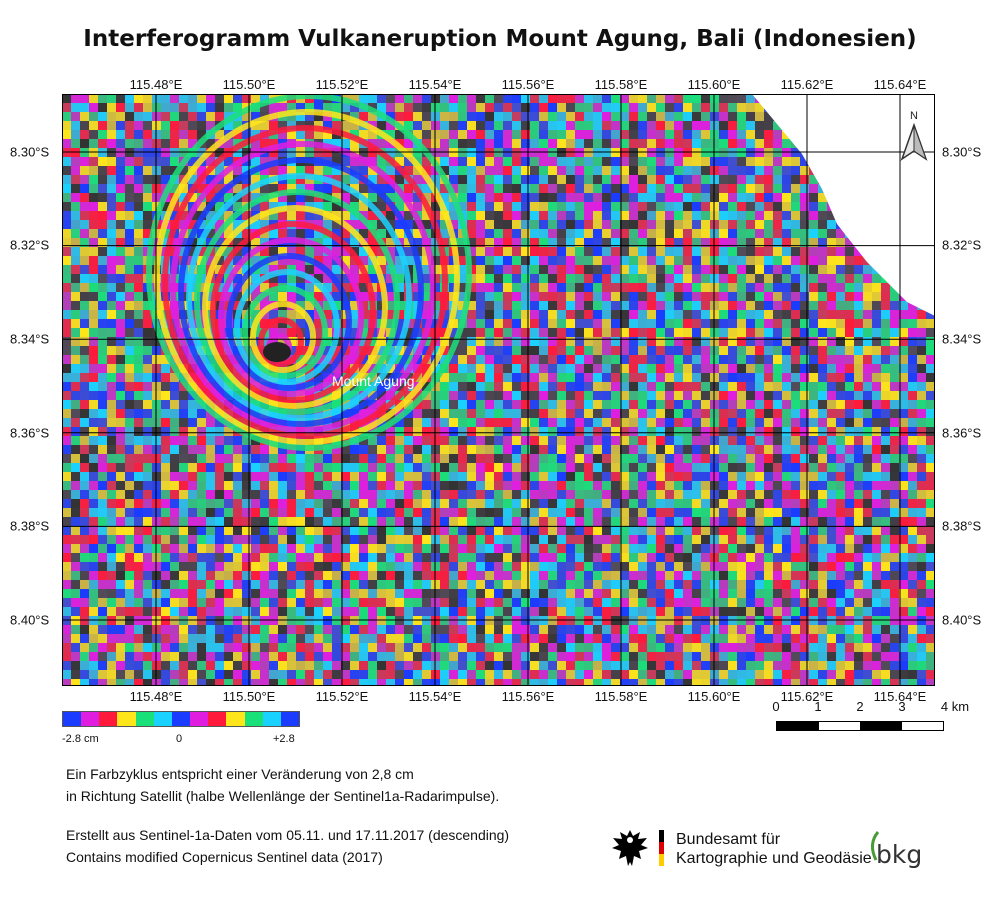  What do you see at coordinates (774, 858) in the screenshot?
I see `bkg-name-line2: Kartographie und Geodäsie` at bounding box center [774, 858].